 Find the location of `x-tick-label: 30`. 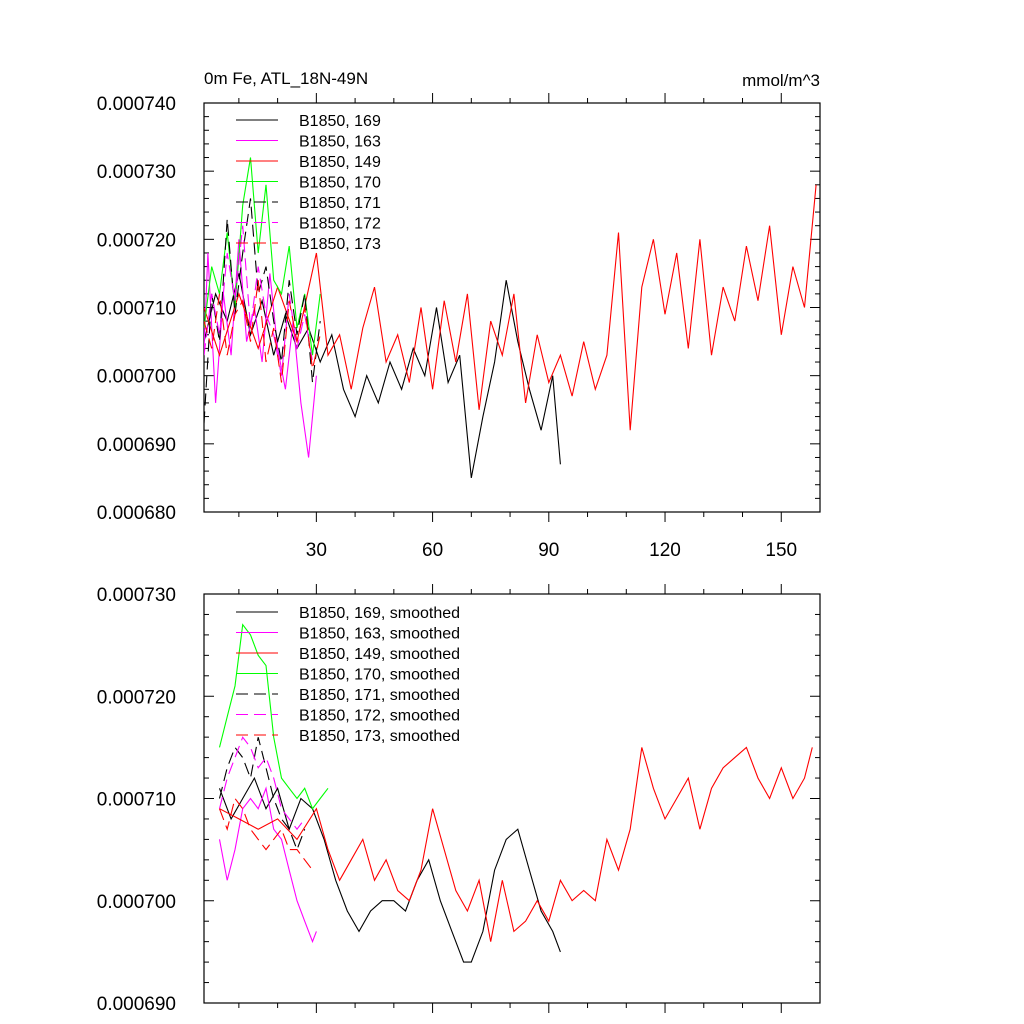

x-tick-label: 30 is located at coordinates (316, 550).